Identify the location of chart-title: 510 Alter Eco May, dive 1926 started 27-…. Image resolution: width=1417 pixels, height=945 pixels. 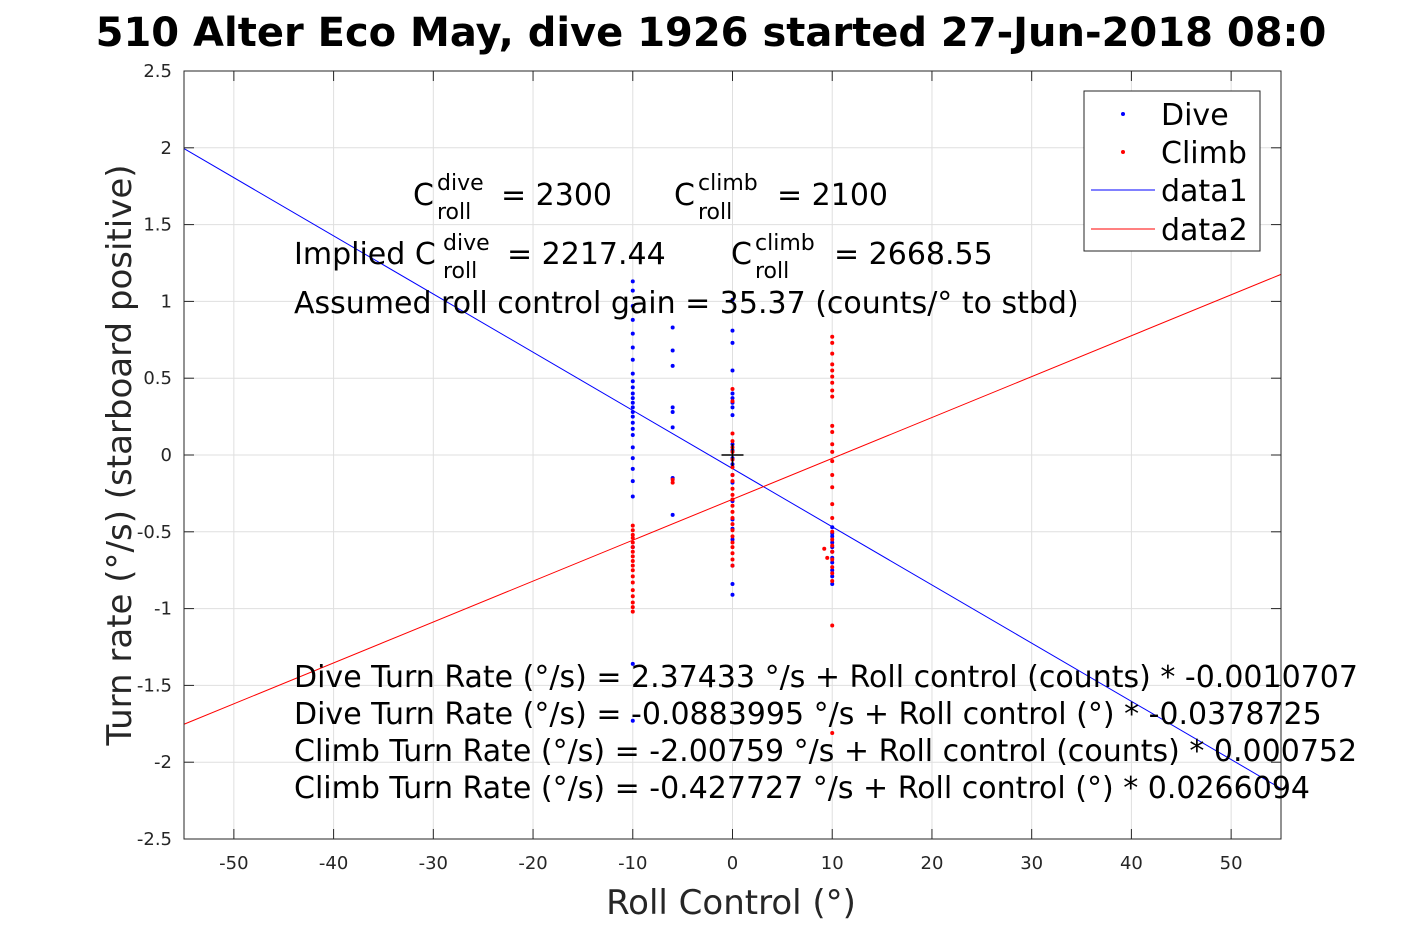
(711, 33).